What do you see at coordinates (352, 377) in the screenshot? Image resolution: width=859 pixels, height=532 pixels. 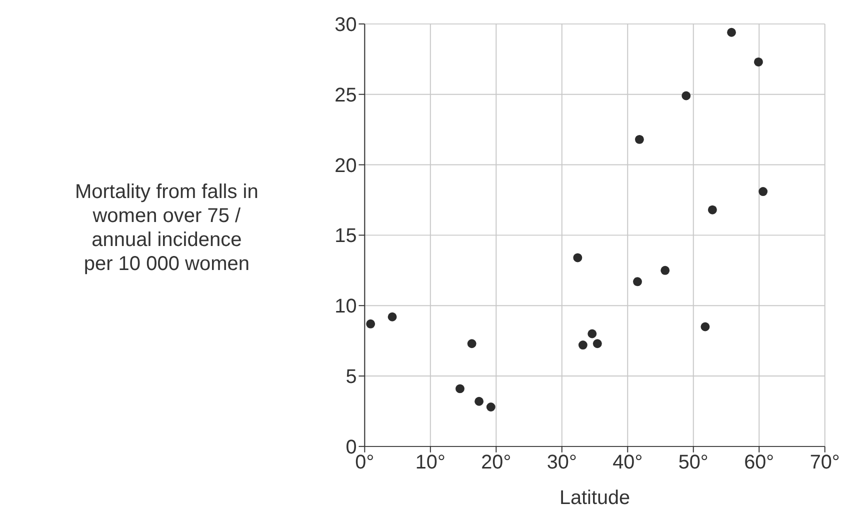 I see `y-tick-label: 5` at bounding box center [352, 377].